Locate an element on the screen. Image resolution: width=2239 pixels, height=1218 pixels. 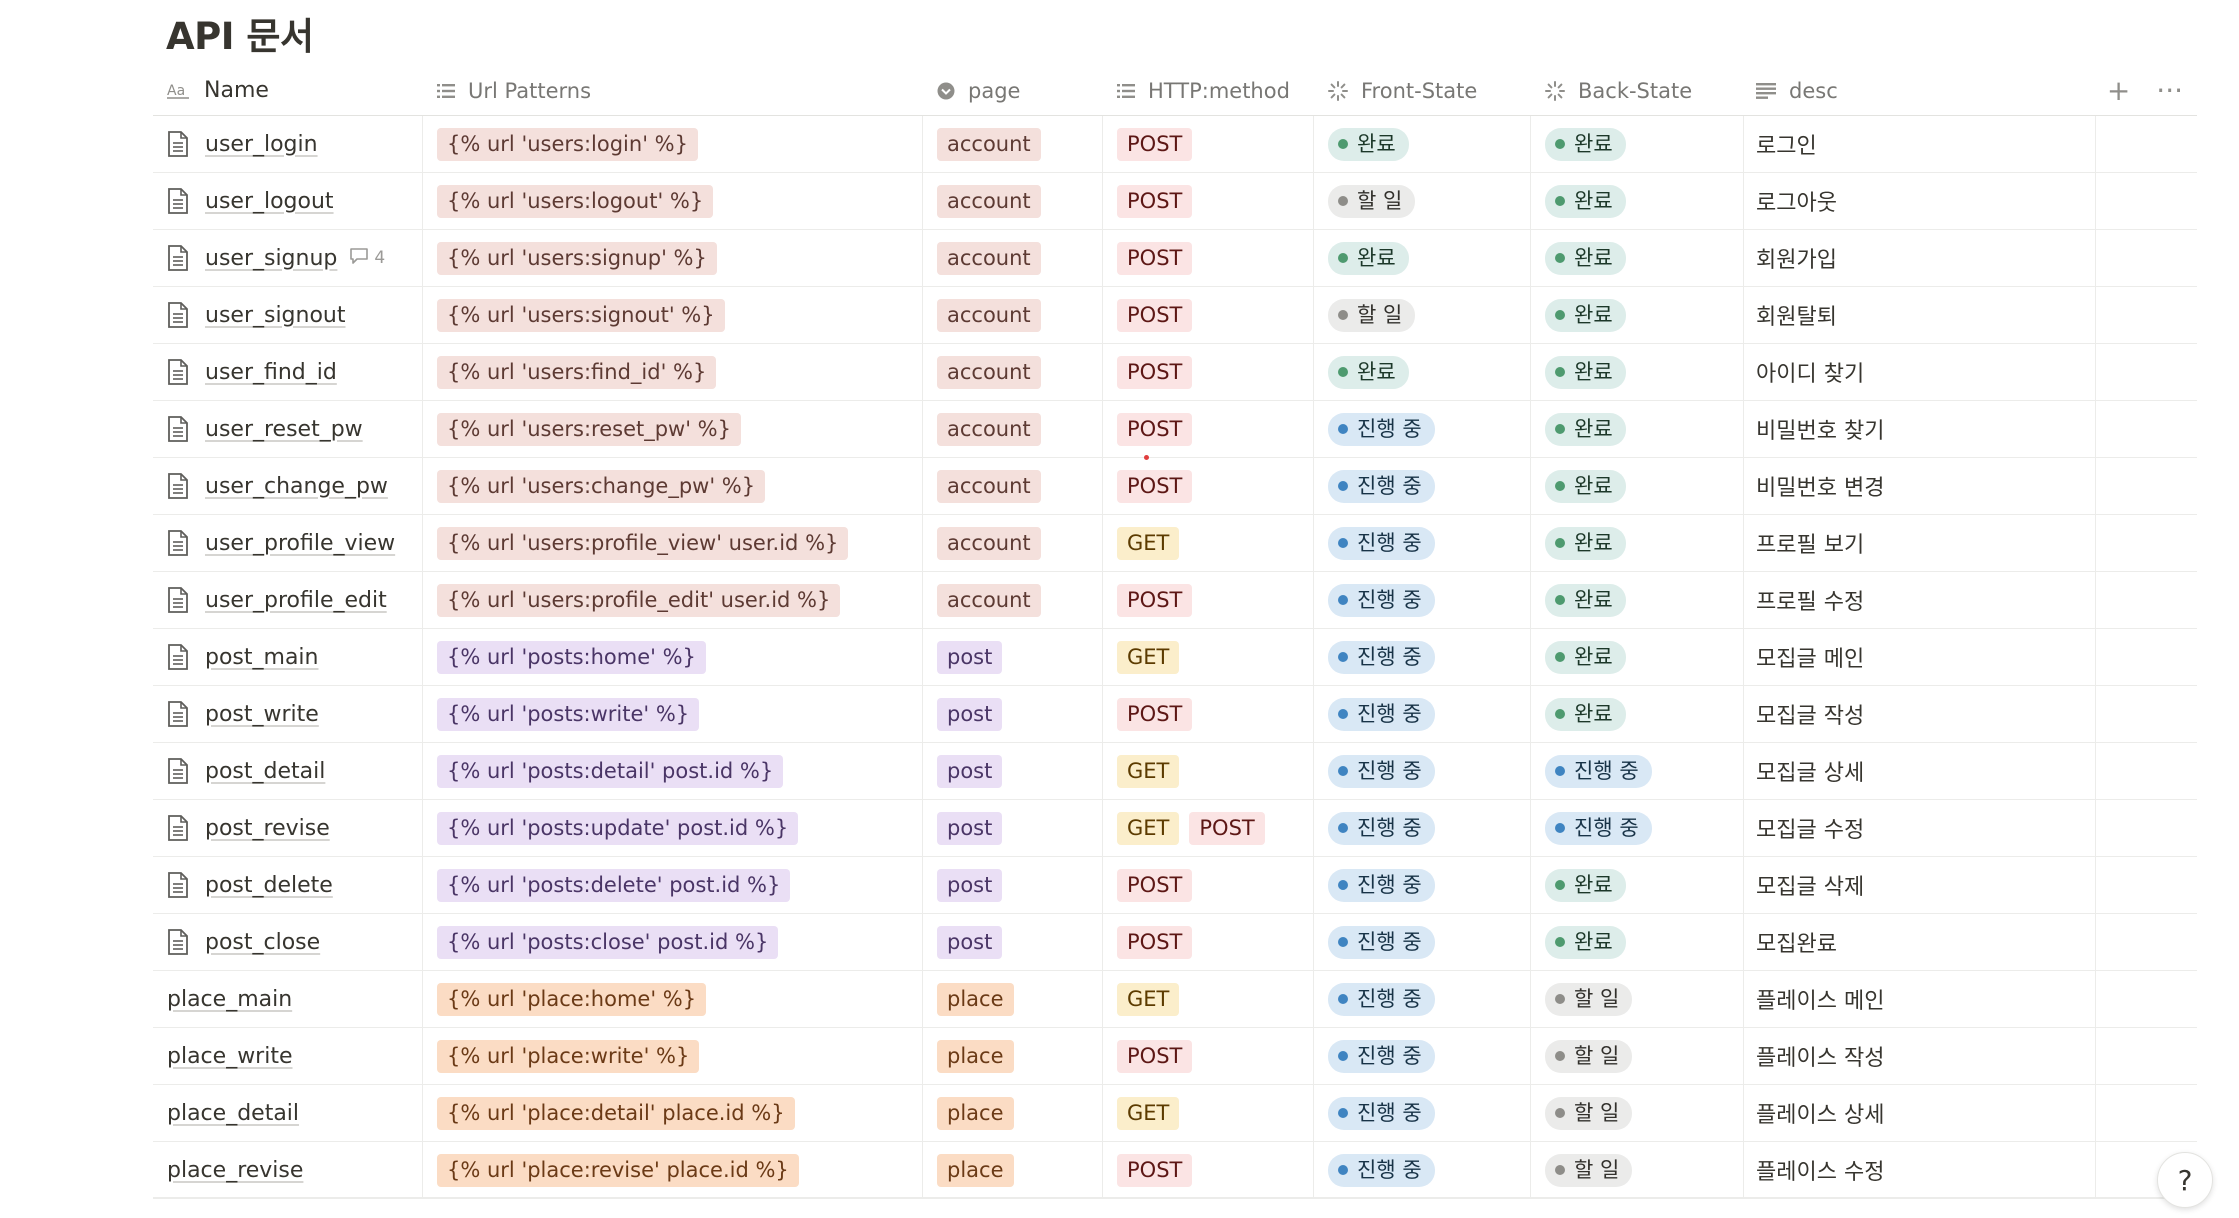
cell-url: {% url 'posts:update' post.id %} is located at coordinates (673, 828).